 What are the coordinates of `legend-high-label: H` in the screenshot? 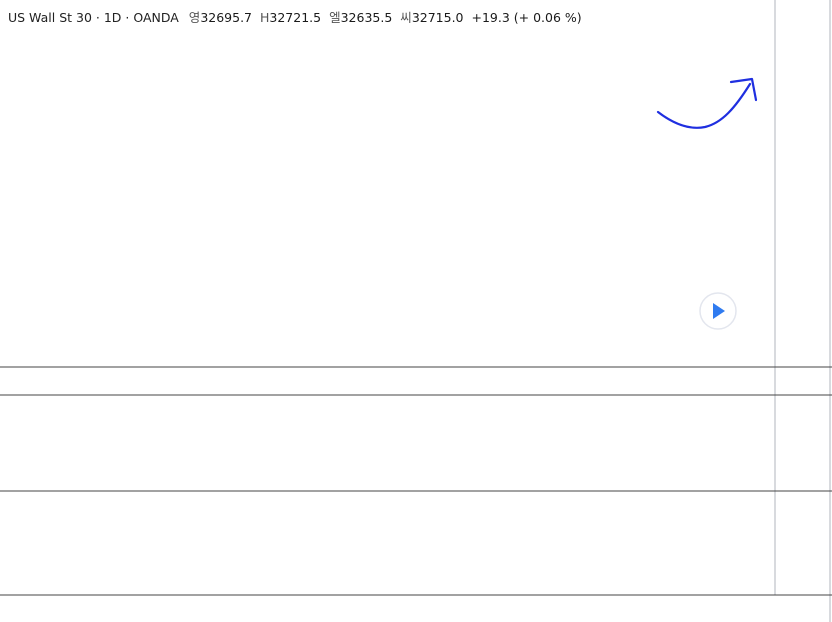 It's located at (264, 17).